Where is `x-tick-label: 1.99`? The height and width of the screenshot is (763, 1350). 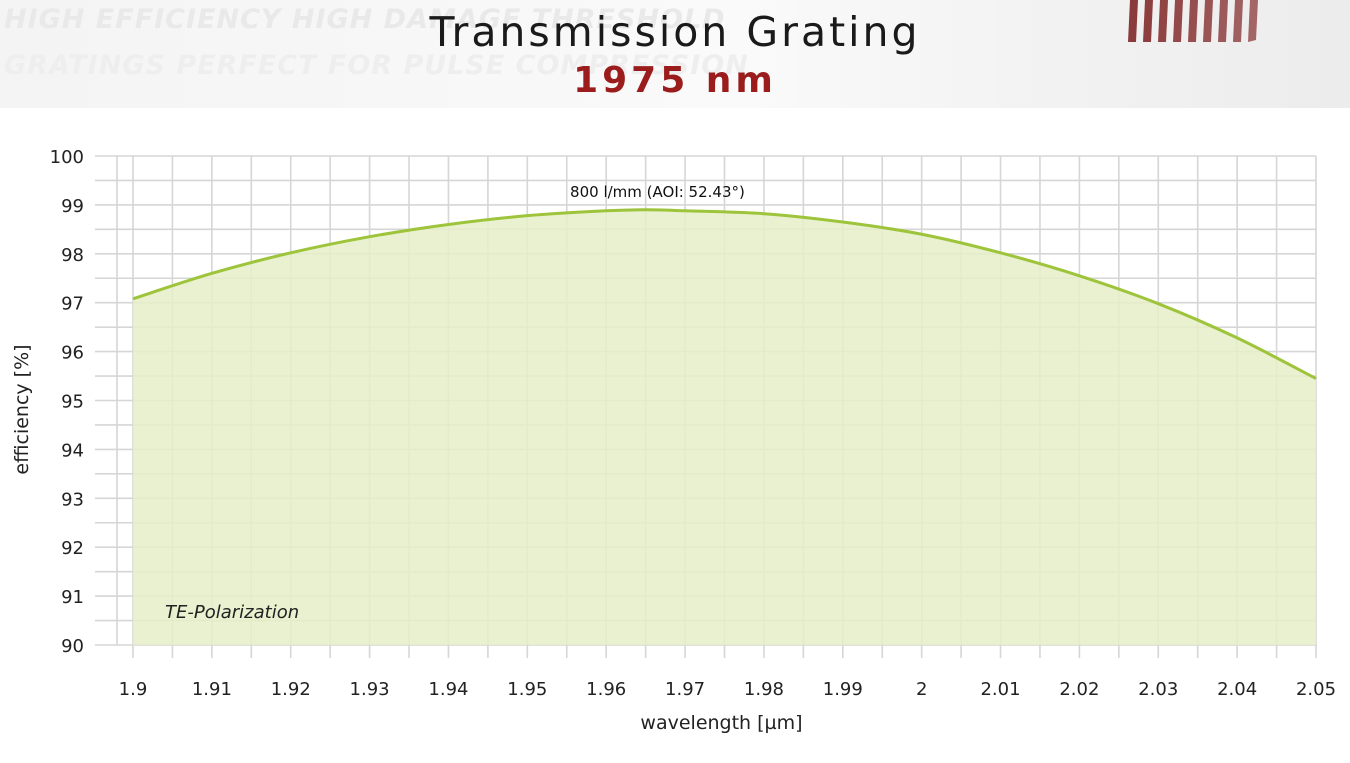 x-tick-label: 1.99 is located at coordinates (843, 689).